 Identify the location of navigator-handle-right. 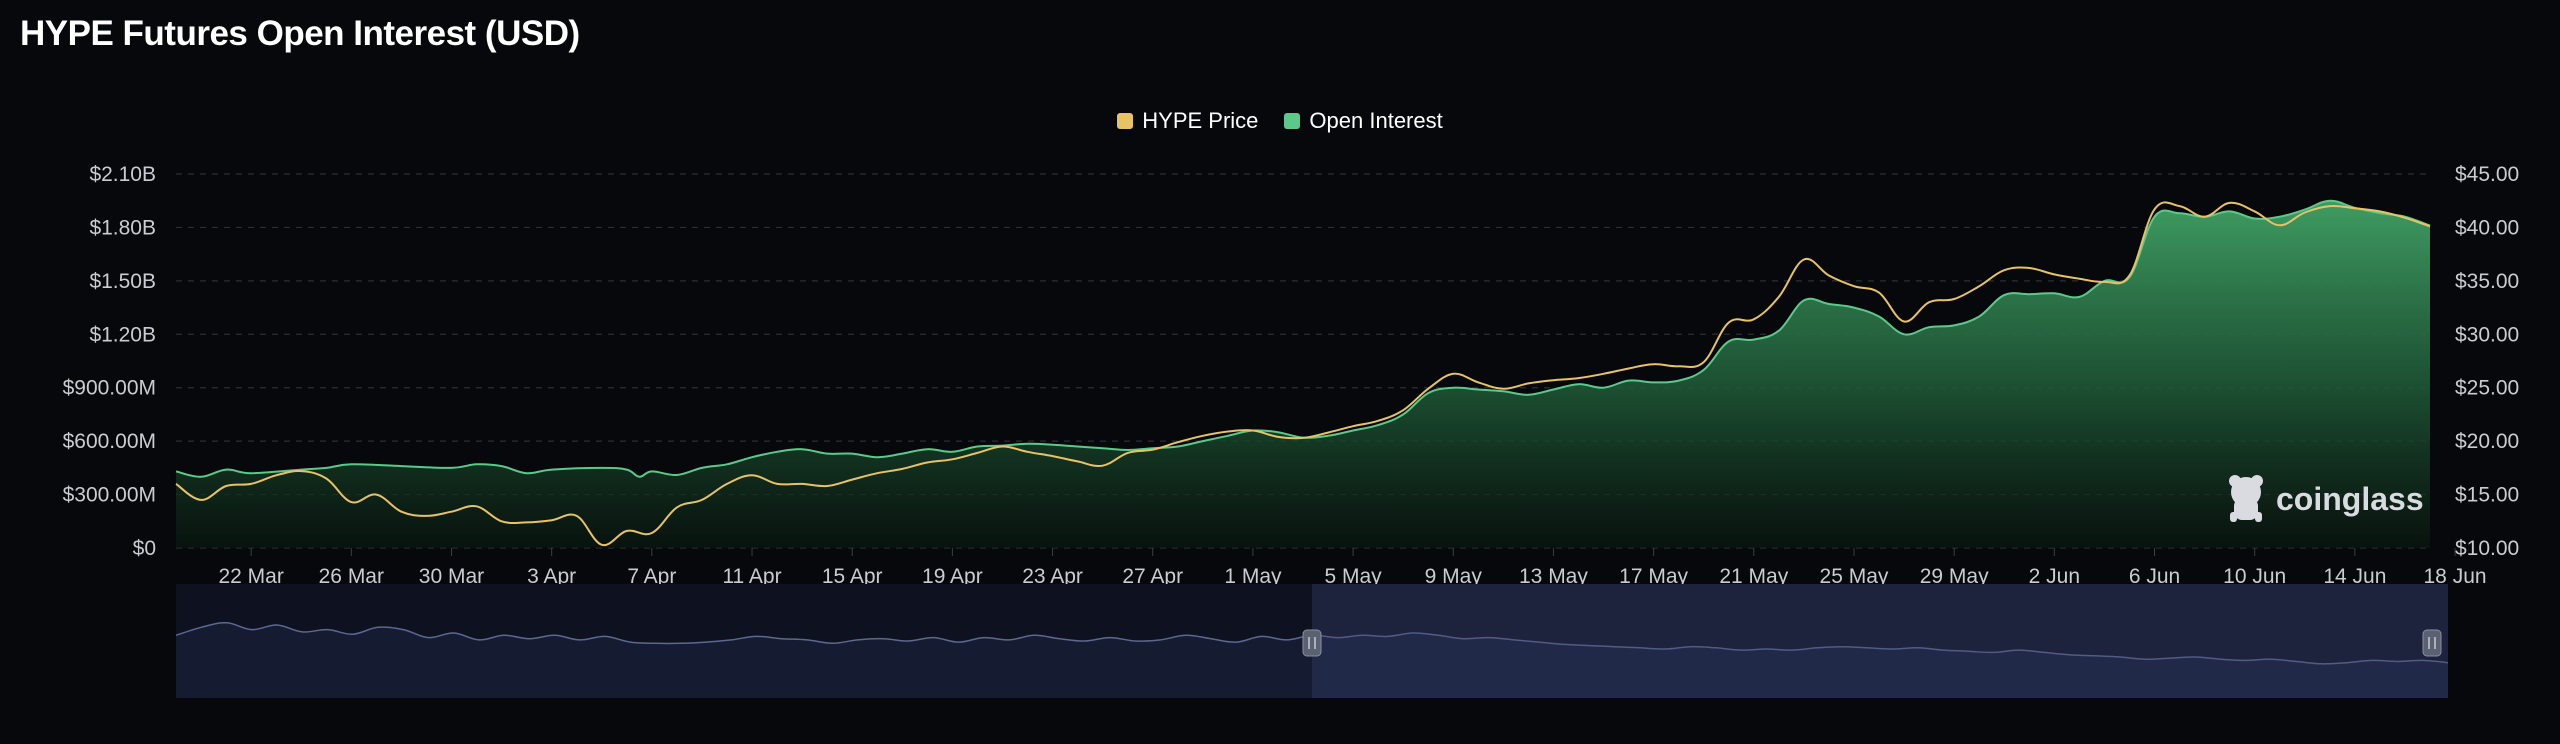
(2432, 643).